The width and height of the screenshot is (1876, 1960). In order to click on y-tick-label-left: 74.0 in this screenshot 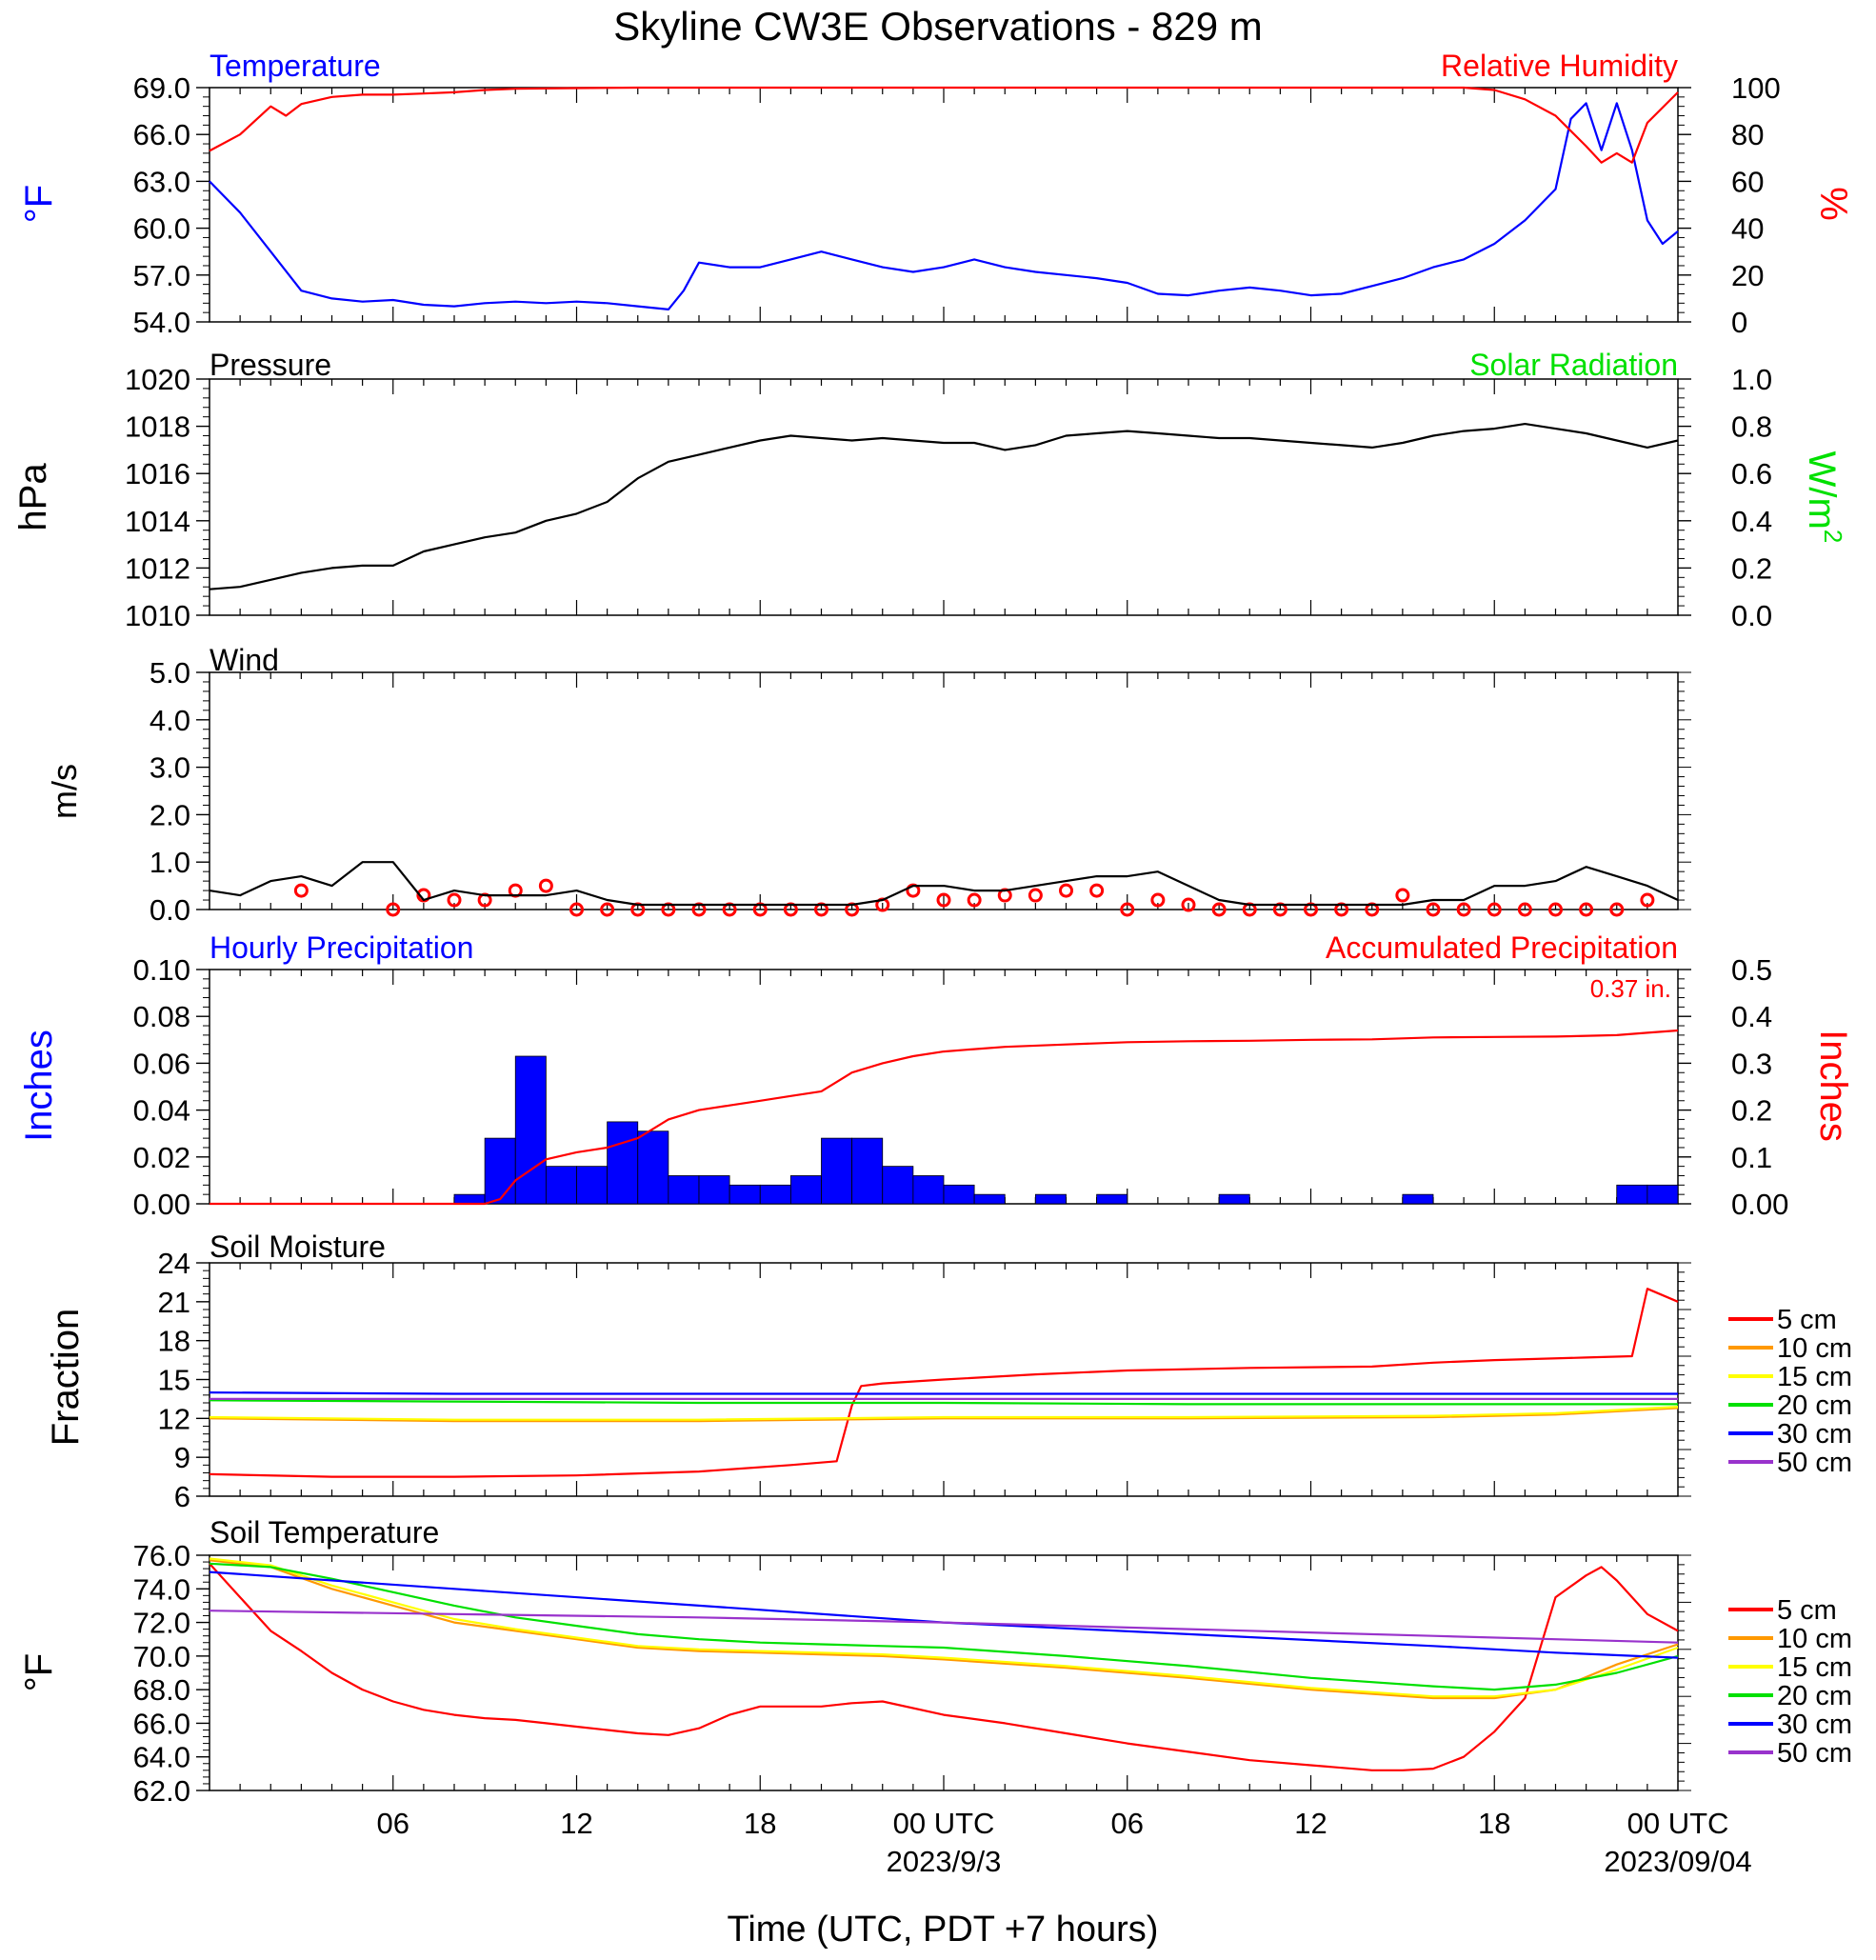, I will do `click(162, 1589)`.